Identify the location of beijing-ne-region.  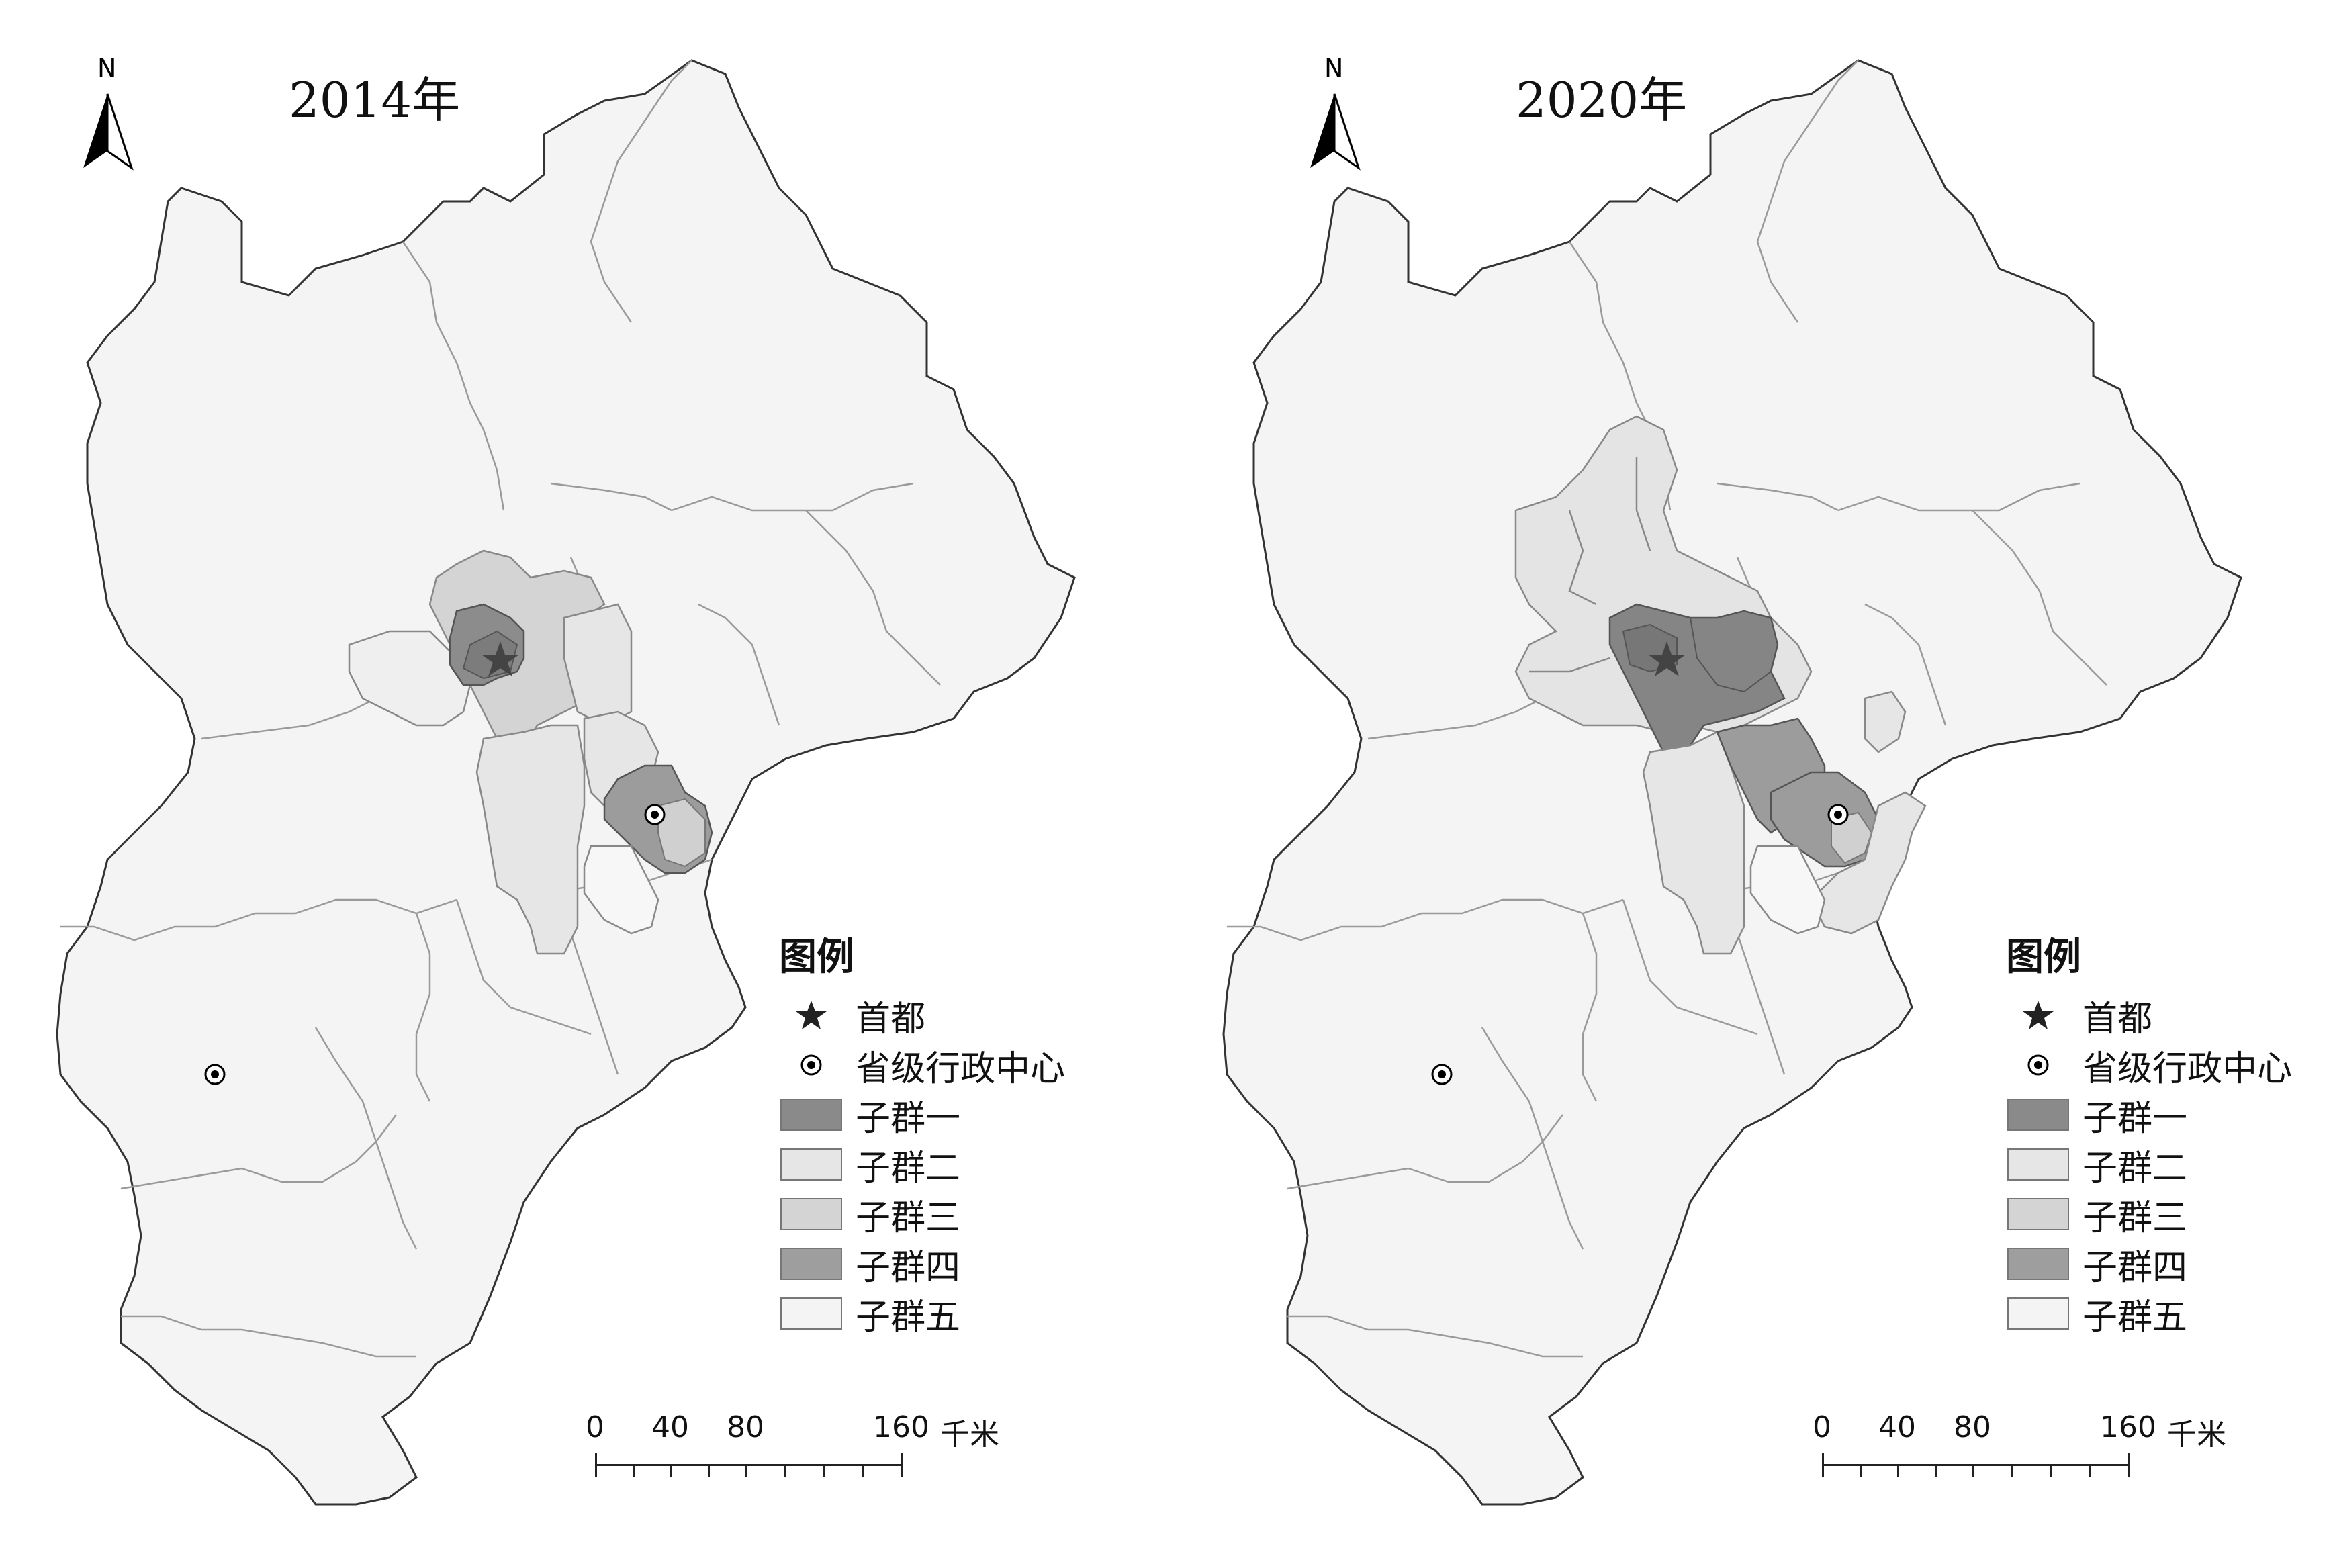
(598, 665).